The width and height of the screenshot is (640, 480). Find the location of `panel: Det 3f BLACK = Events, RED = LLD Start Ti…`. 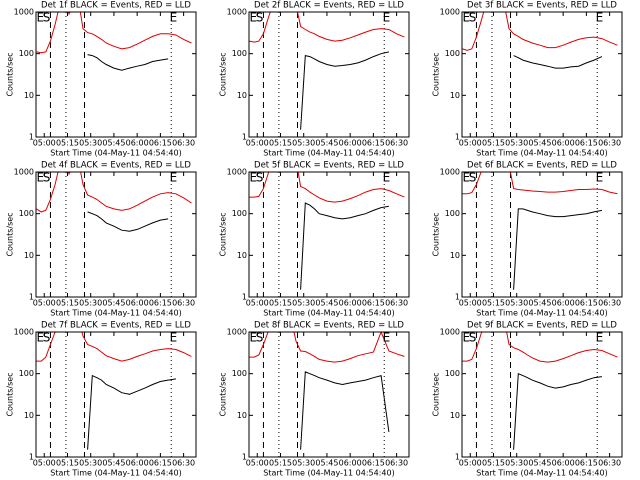

panel: Det 3f BLACK = Events, RED = LLD Start Ti… is located at coordinates (527, 79).